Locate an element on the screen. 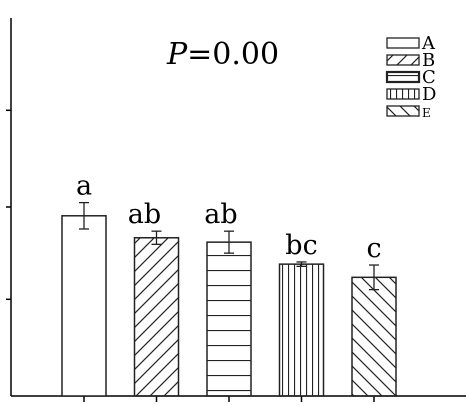 The height and width of the screenshot is (405, 466). p-value-italic: P is located at coordinates (177, 54).